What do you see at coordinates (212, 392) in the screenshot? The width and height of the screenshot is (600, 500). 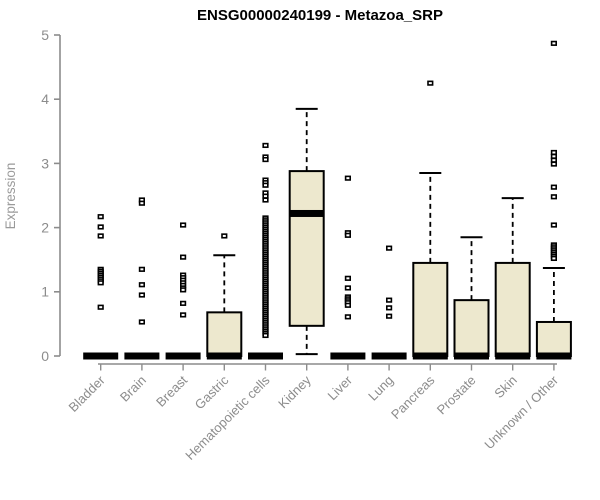 I see `x-tick-label-gastric: Gastric` at bounding box center [212, 392].